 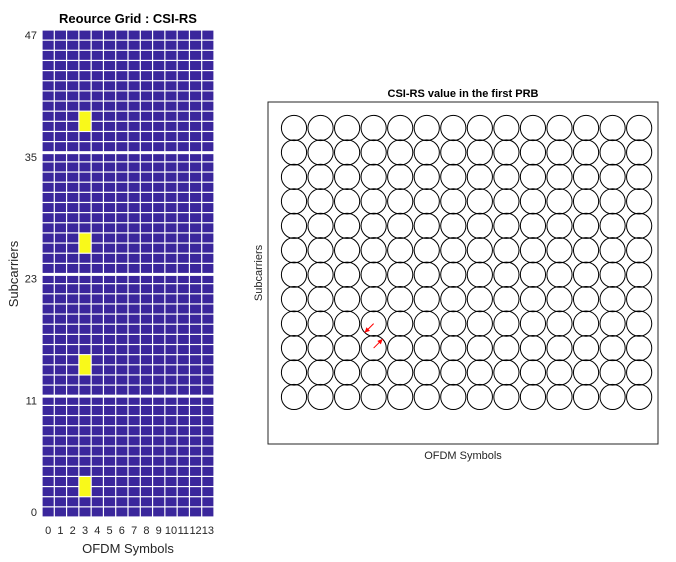 What do you see at coordinates (146, 531) in the screenshot?
I see `grid-x-tick-label: 8` at bounding box center [146, 531].